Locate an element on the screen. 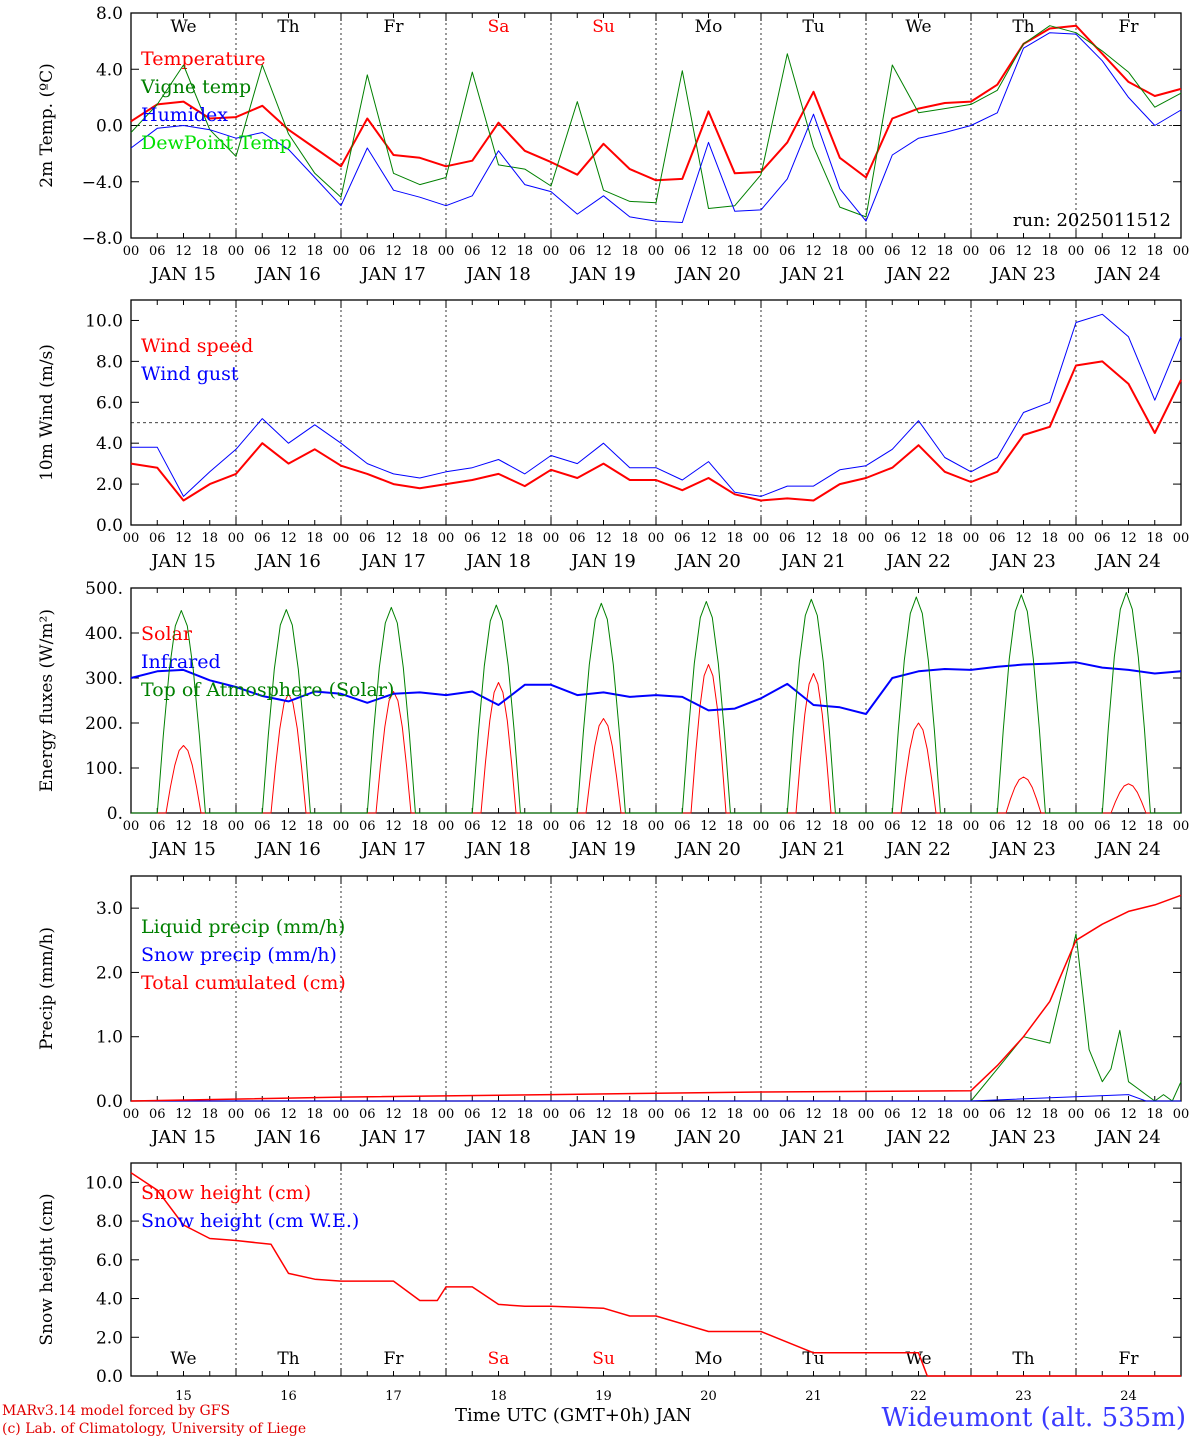  legend-entry: Snow height (cm) is located at coordinates (226, 1193).